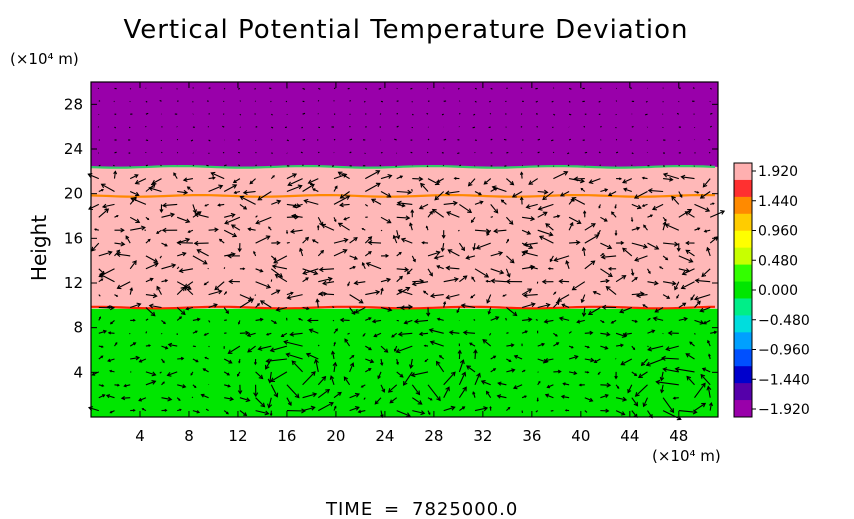  Describe the element at coordinates (743, 290) in the screenshot. I see `colorbar-swatch` at that location.